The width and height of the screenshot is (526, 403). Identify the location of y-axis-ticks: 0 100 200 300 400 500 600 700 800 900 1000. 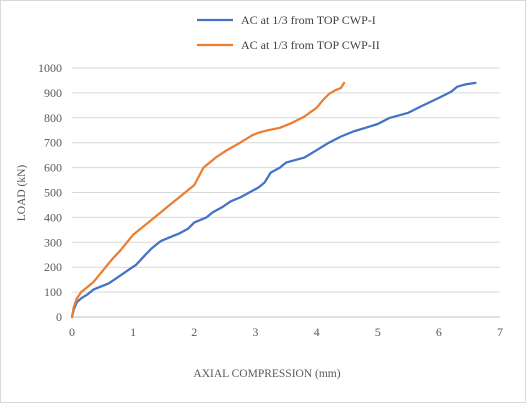
(50, 192).